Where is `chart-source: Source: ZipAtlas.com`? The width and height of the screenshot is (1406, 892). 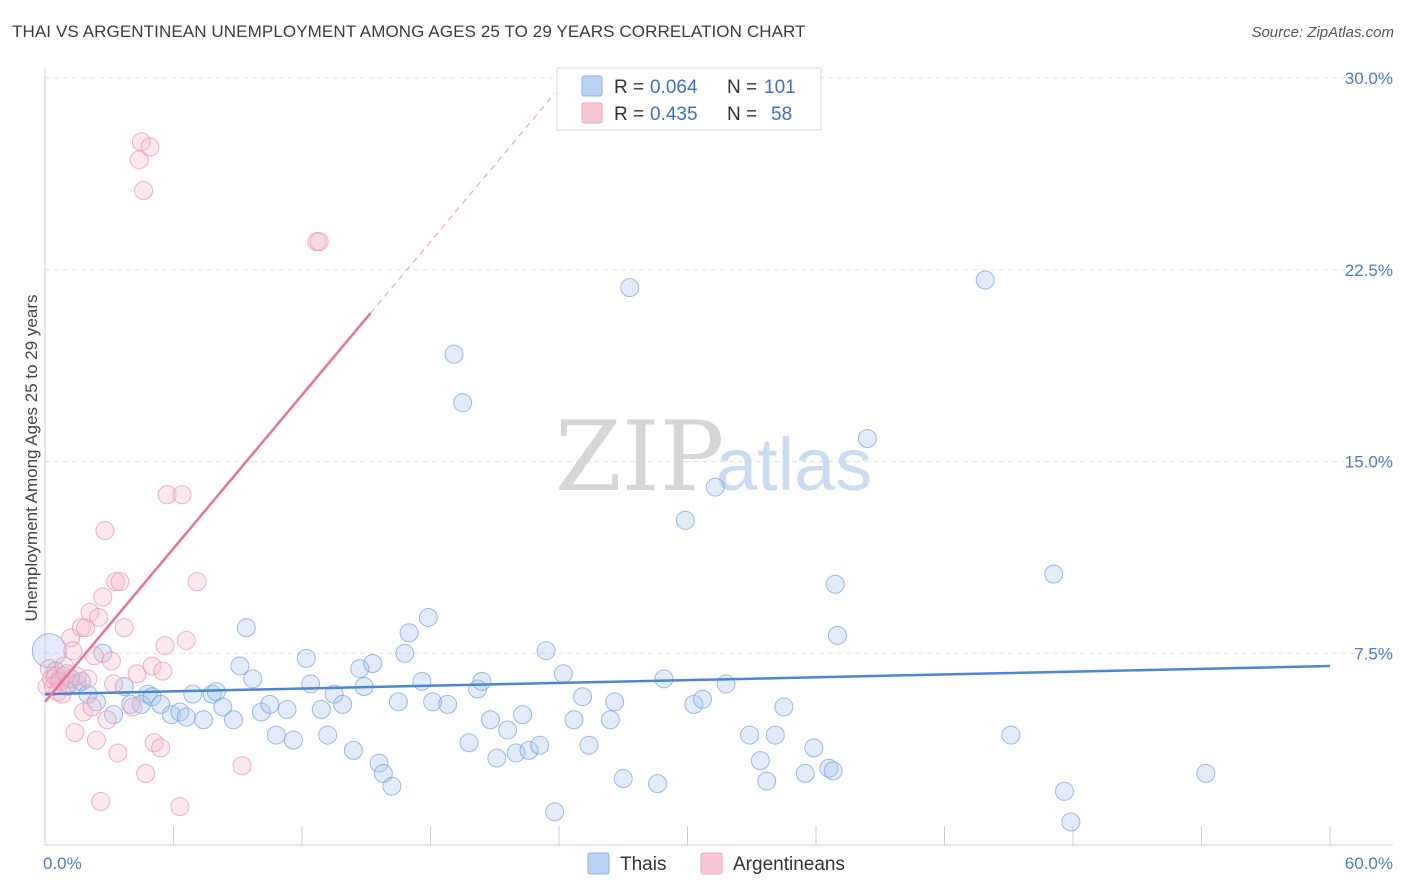
chart-source: Source: ZipAtlas.com is located at coordinates (1322, 32).